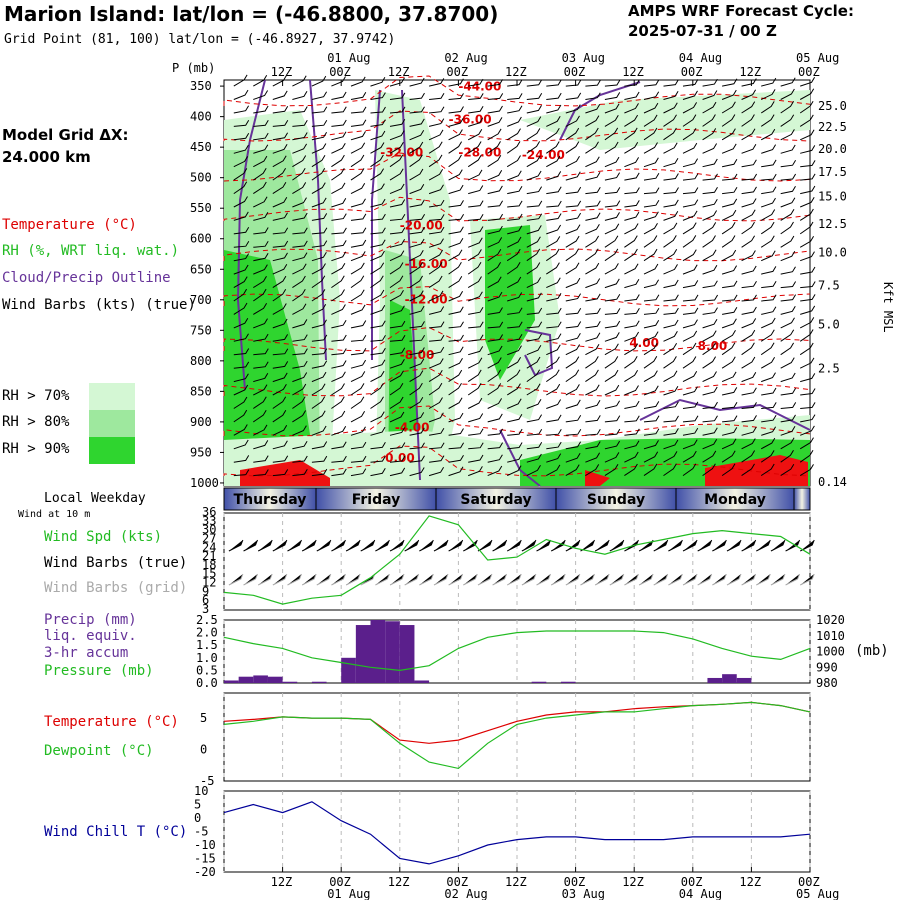  I want to click on wind-tick-label: 27, so click(209, 538).